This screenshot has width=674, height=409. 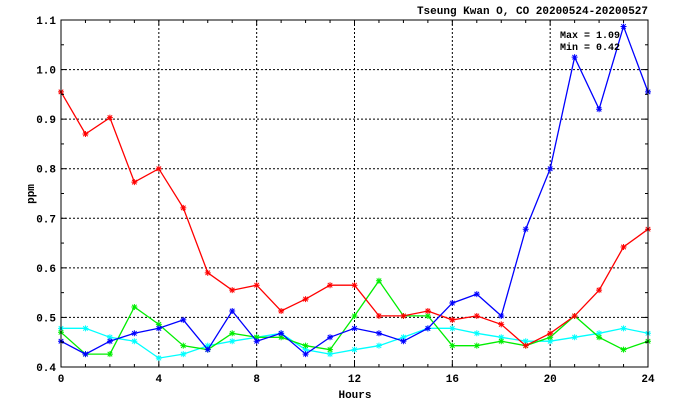 What do you see at coordinates (354, 396) in the screenshot?
I see `x-axis-label: Hours` at bounding box center [354, 396].